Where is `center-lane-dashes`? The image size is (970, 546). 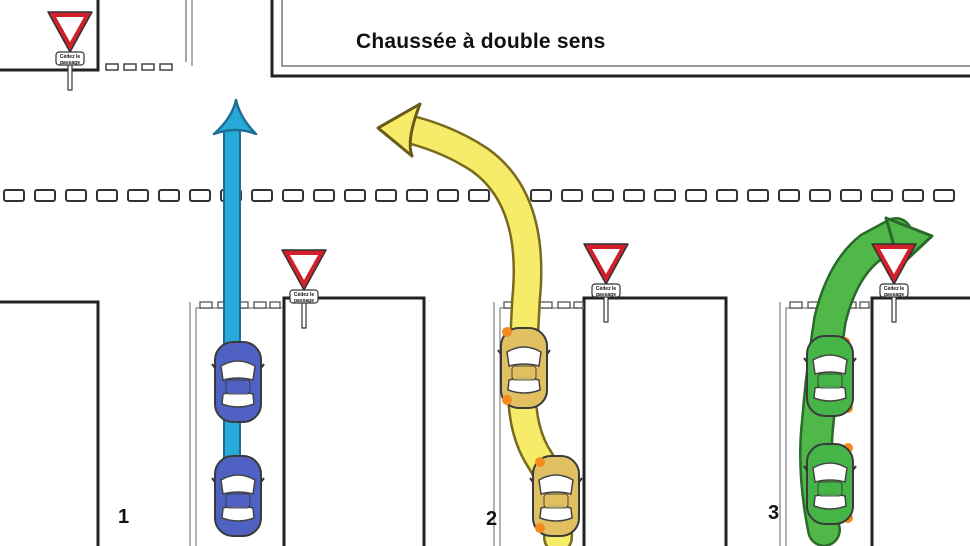
center-lane-dashes is located at coordinates (479, 195).